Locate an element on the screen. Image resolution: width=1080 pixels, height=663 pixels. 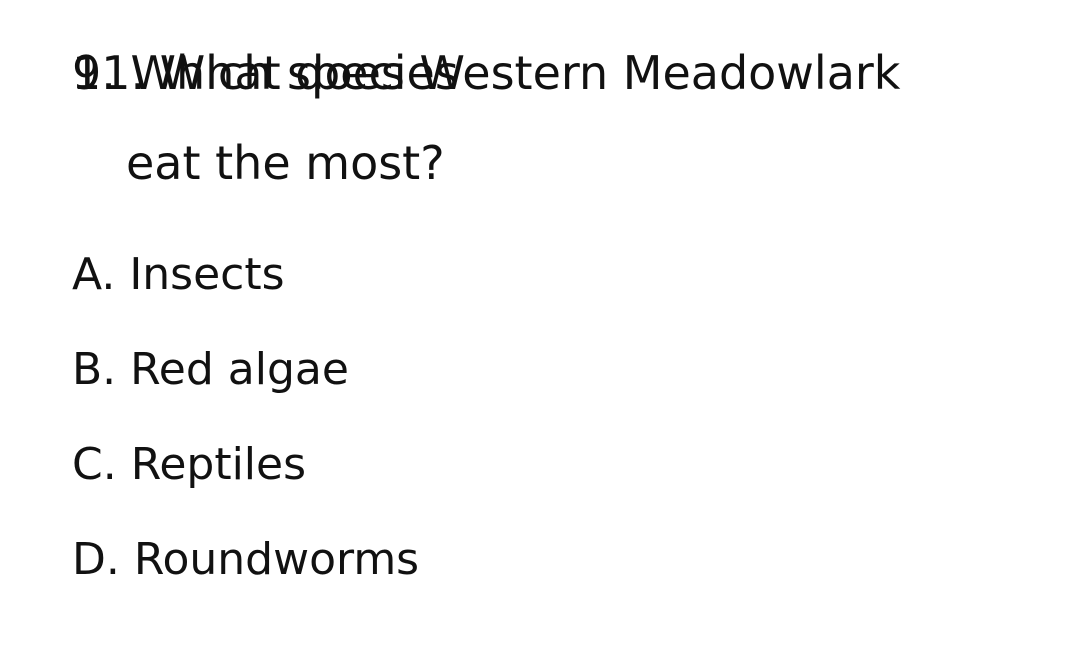
option-letter: C. is located at coordinates (94, 464).